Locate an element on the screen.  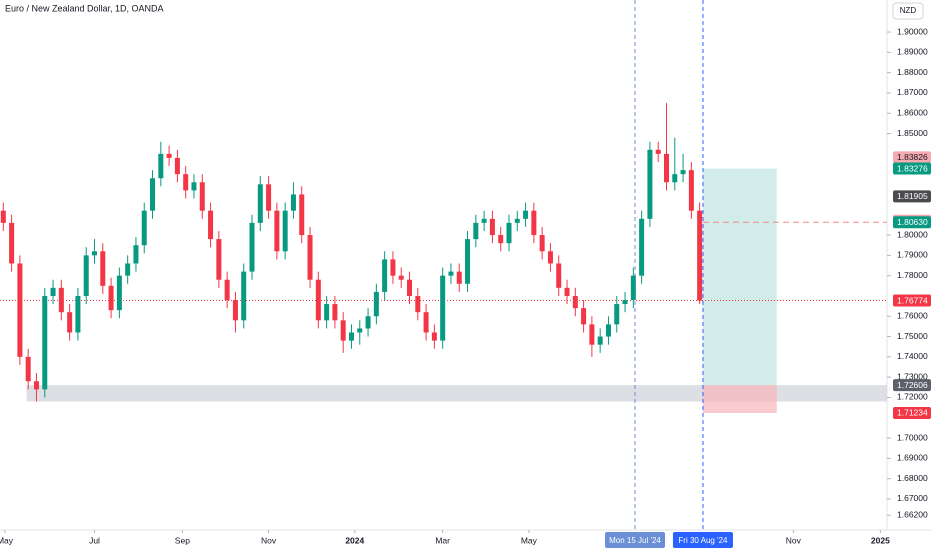
currency-button is located at coordinates (908, 11).